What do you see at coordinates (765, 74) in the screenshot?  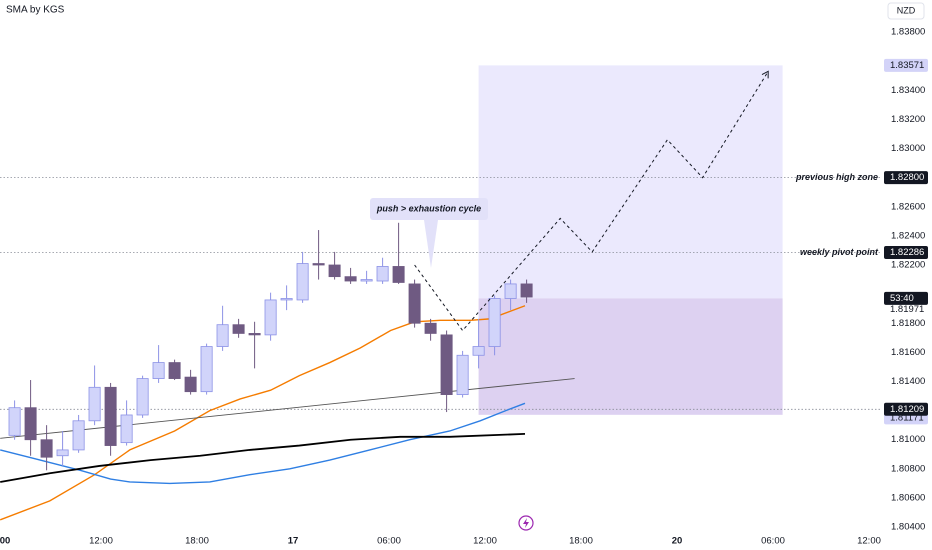 I see `projection-arrowhead` at bounding box center [765, 74].